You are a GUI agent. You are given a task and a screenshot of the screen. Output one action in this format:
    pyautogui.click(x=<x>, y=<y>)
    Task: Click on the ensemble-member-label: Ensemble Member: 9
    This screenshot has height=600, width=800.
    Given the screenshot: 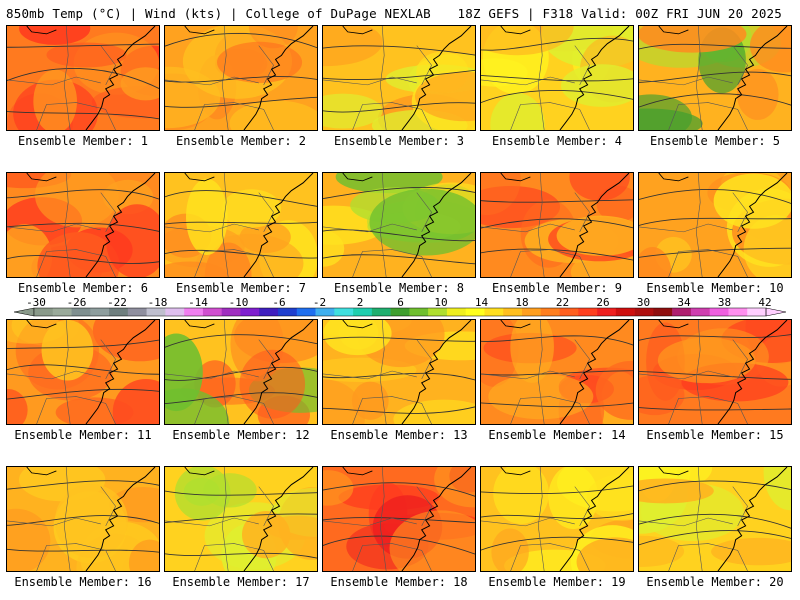 What is the action you would take?
    pyautogui.click(x=557, y=288)
    